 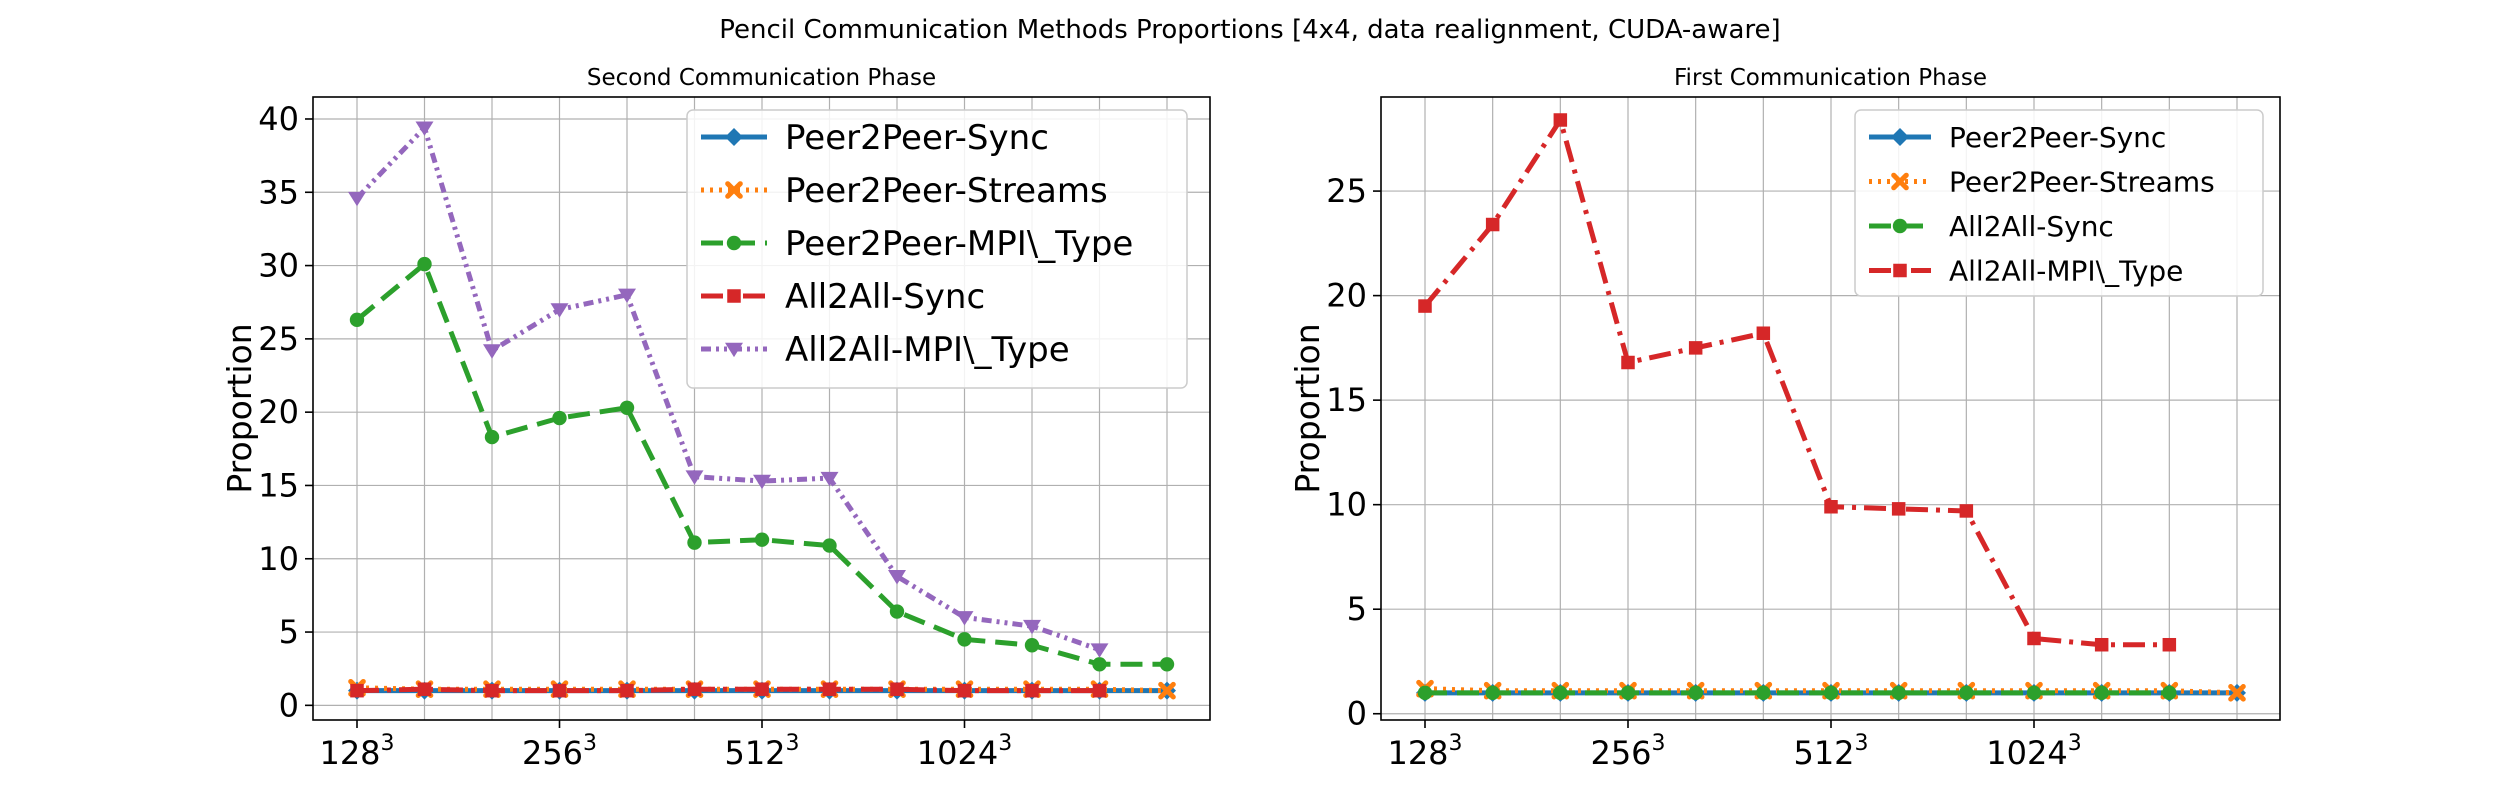 What do you see at coordinates (761, 78) in the screenshot?
I see `panel-title: Second Communication Phase` at bounding box center [761, 78].